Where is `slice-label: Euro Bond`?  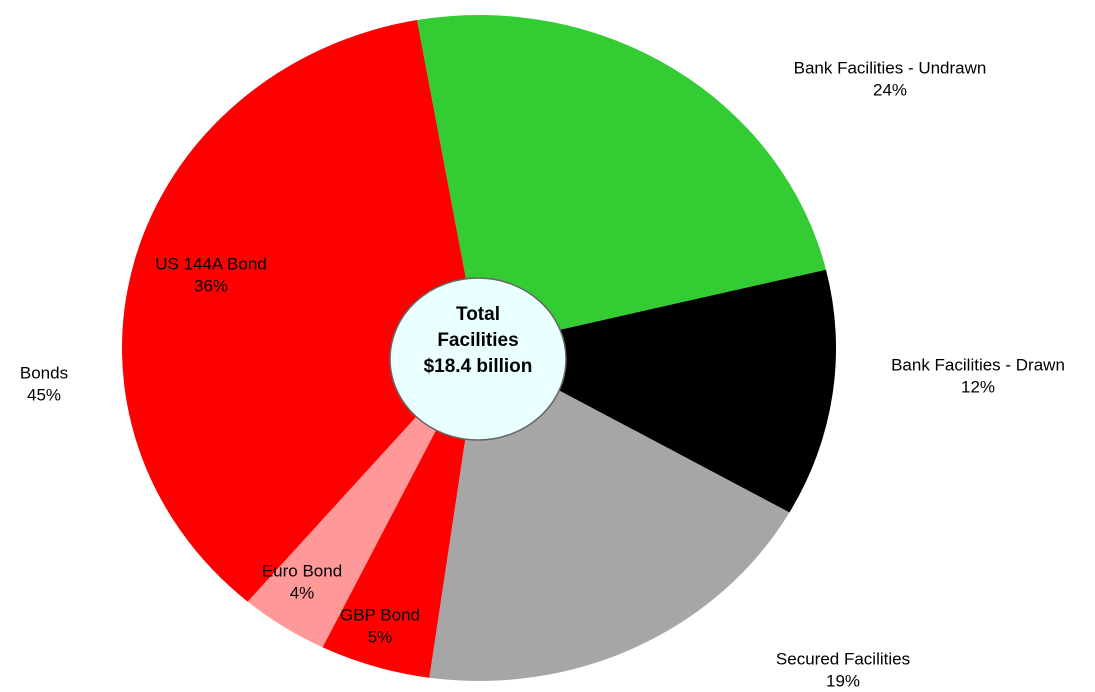 slice-label: Euro Bond is located at coordinates (302, 570).